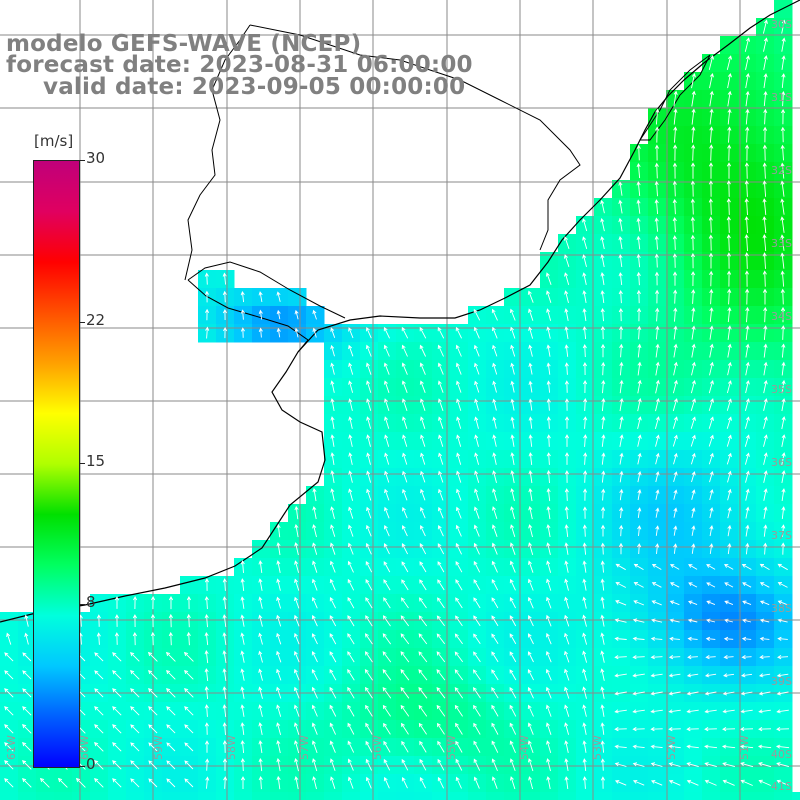  I want to click on colorbar-unit: [m/s], so click(54, 141).